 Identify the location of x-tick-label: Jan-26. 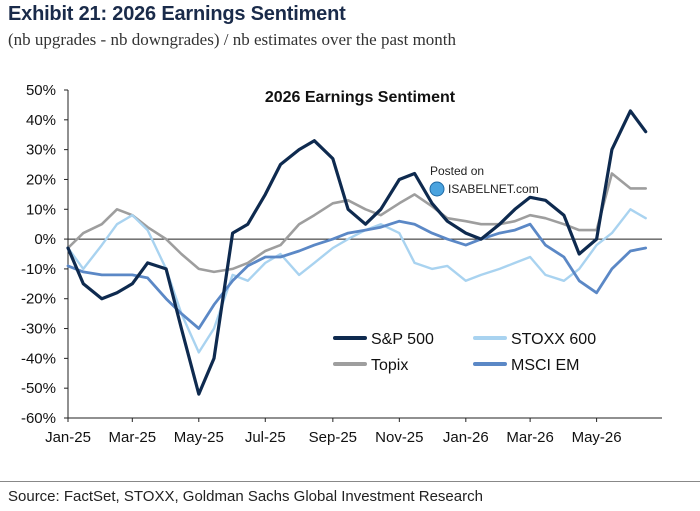
(466, 437).